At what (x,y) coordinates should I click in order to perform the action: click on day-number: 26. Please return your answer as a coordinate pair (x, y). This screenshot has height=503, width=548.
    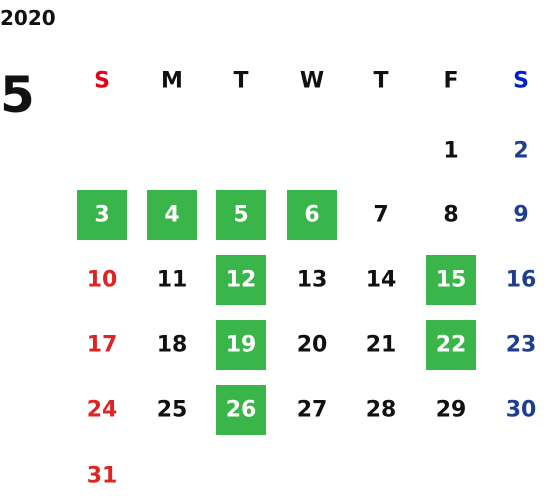
    Looking at the image, I should click on (241, 410).